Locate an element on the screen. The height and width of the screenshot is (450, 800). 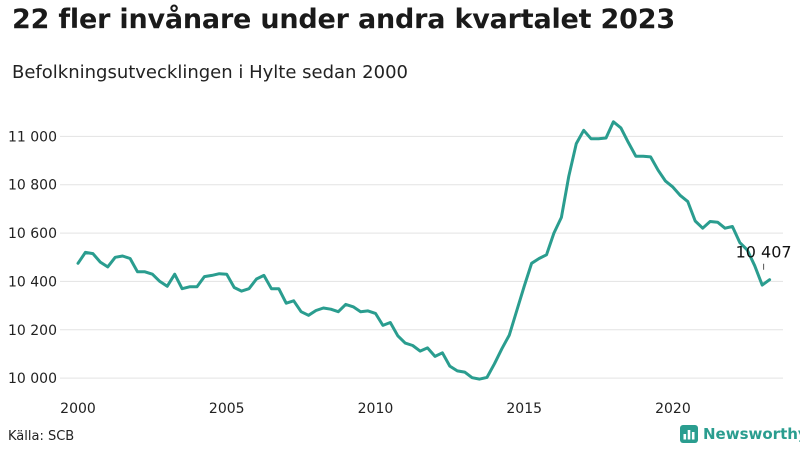
y-tick-label: 10 000 is located at coordinates (32, 379).